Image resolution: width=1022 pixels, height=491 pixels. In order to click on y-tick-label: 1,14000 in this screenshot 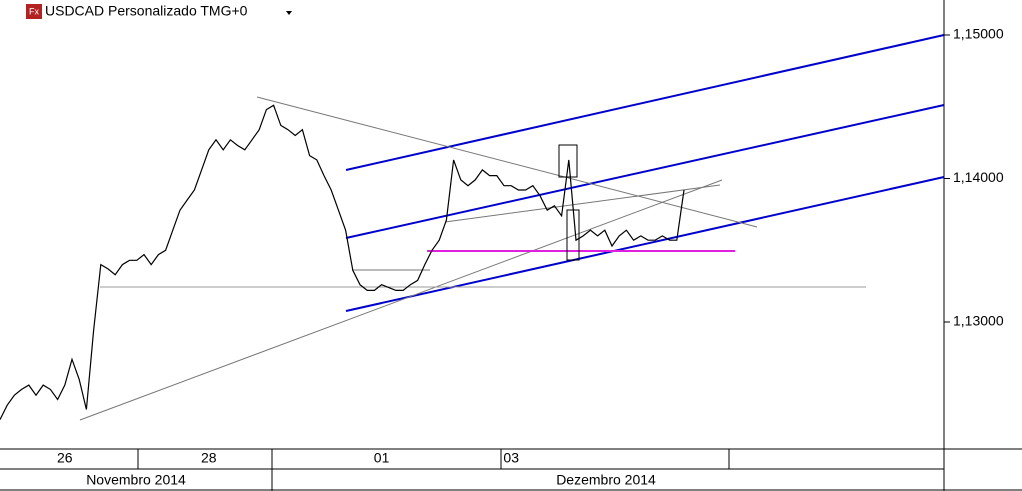, I will do `click(978, 177)`.